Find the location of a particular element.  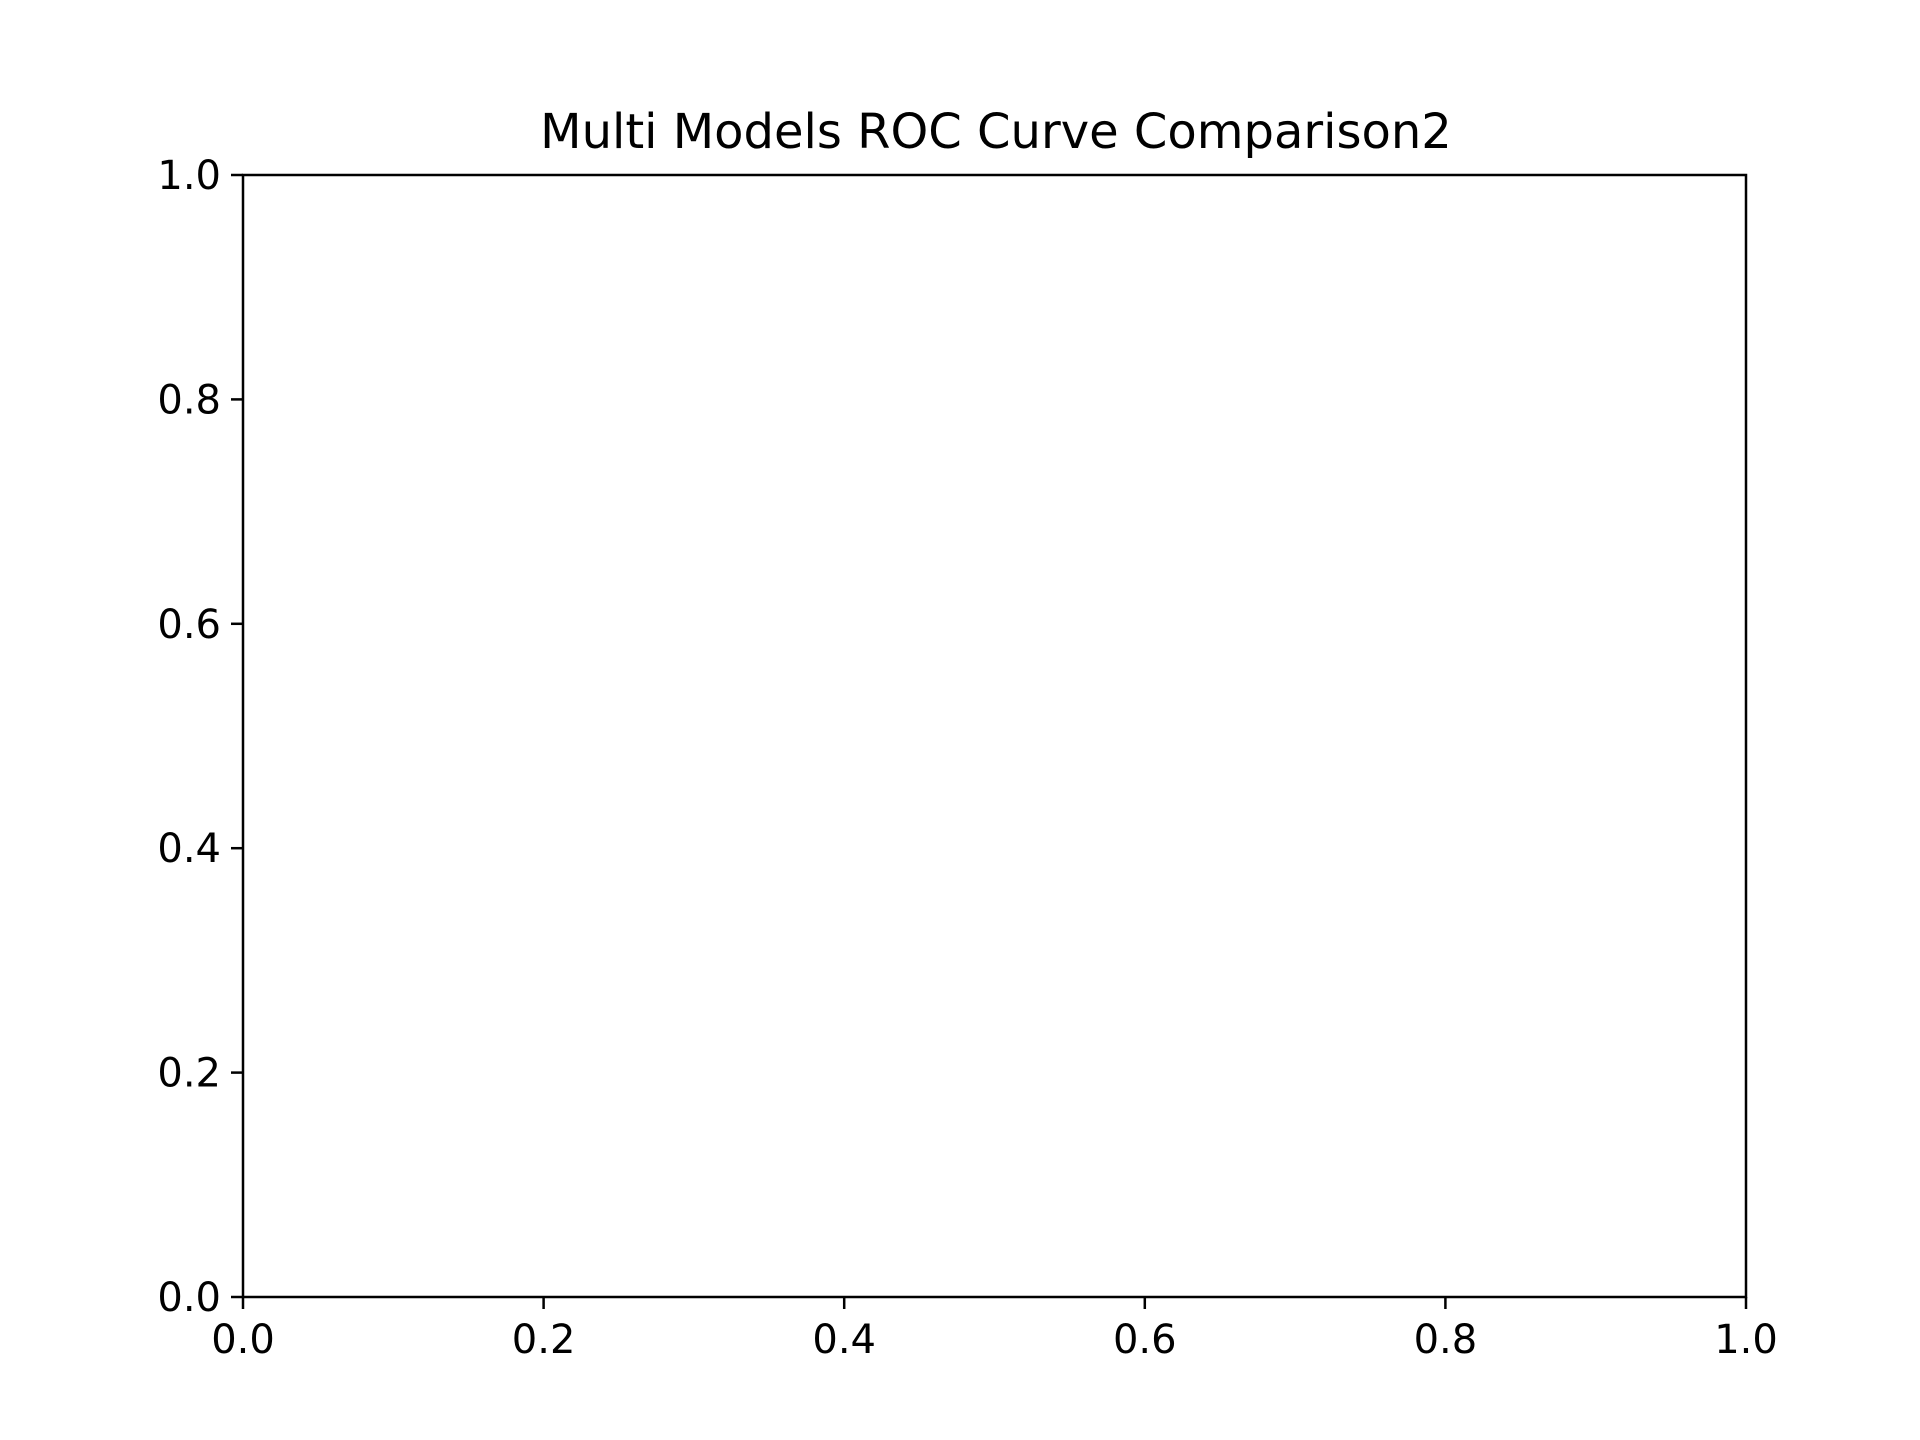

x-tick-label: 0.4 is located at coordinates (844, 1340).